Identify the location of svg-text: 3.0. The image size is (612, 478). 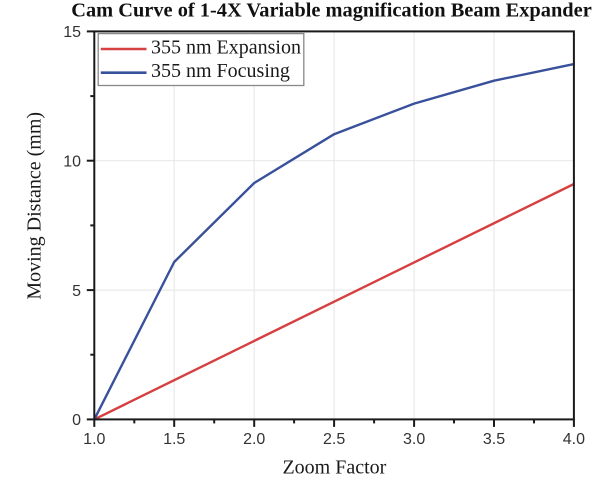
(414, 439).